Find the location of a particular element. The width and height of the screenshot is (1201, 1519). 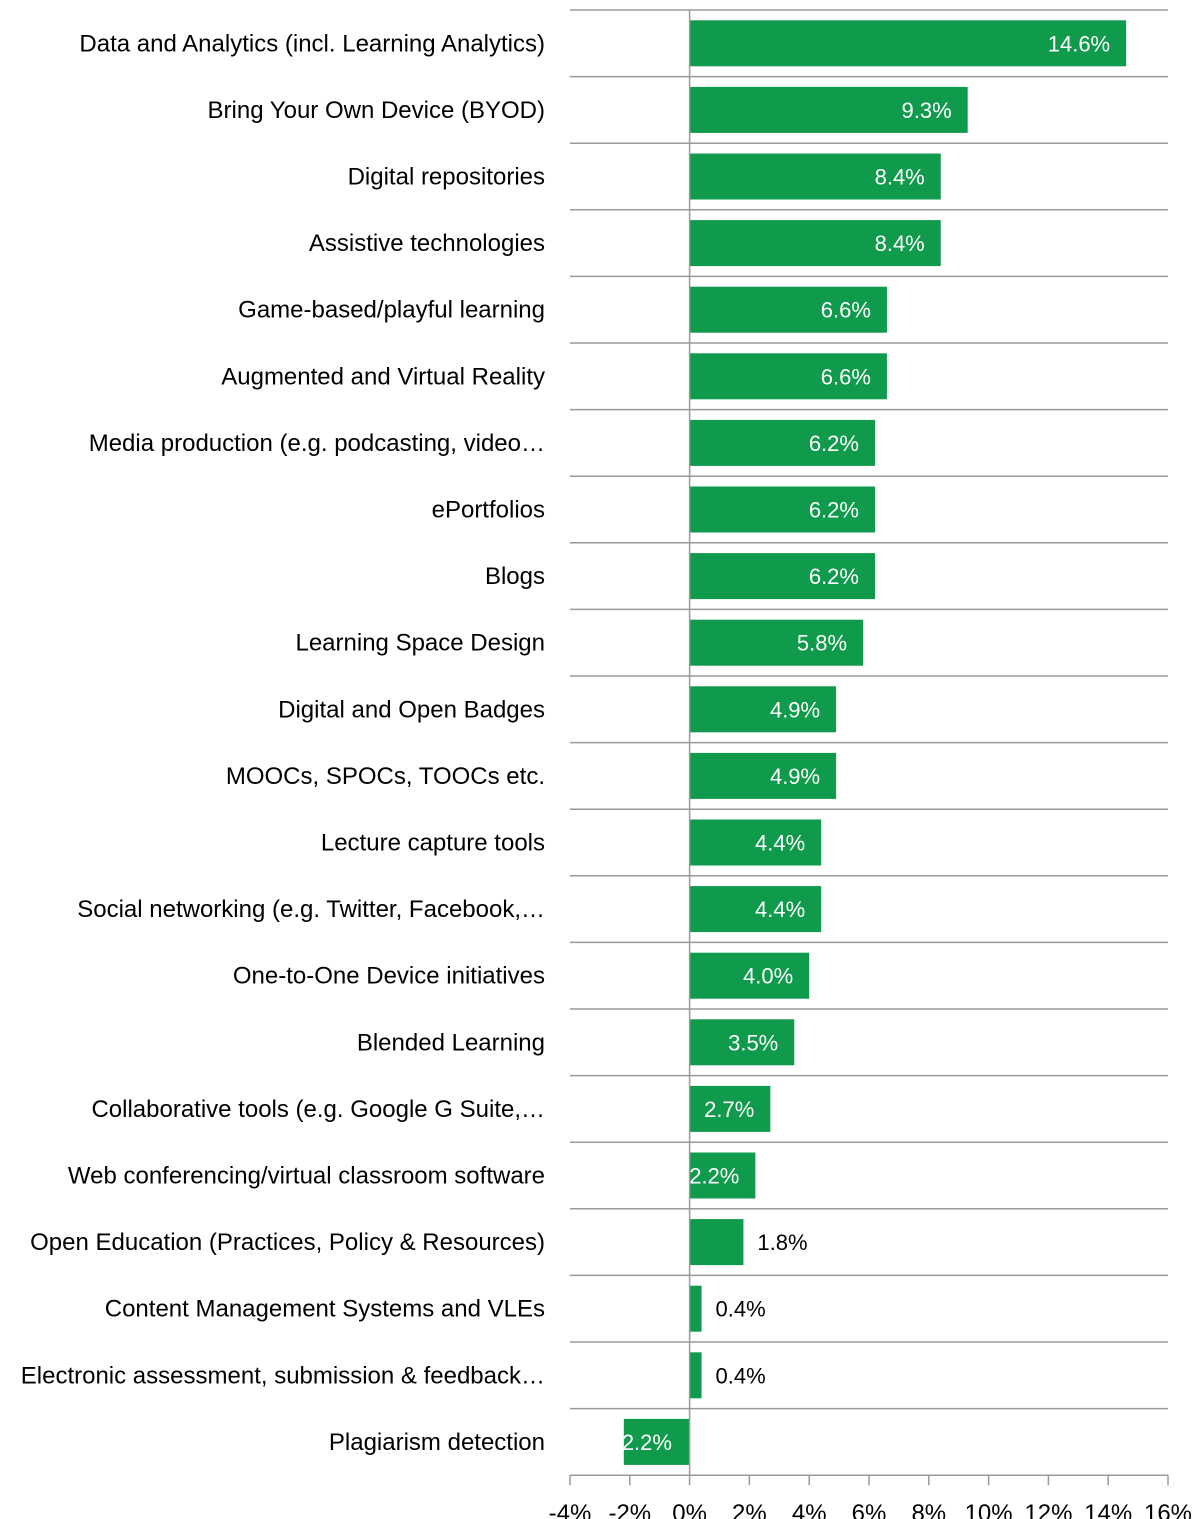

category-label: Content Management Systems and VLEs is located at coordinates (325, 1309).